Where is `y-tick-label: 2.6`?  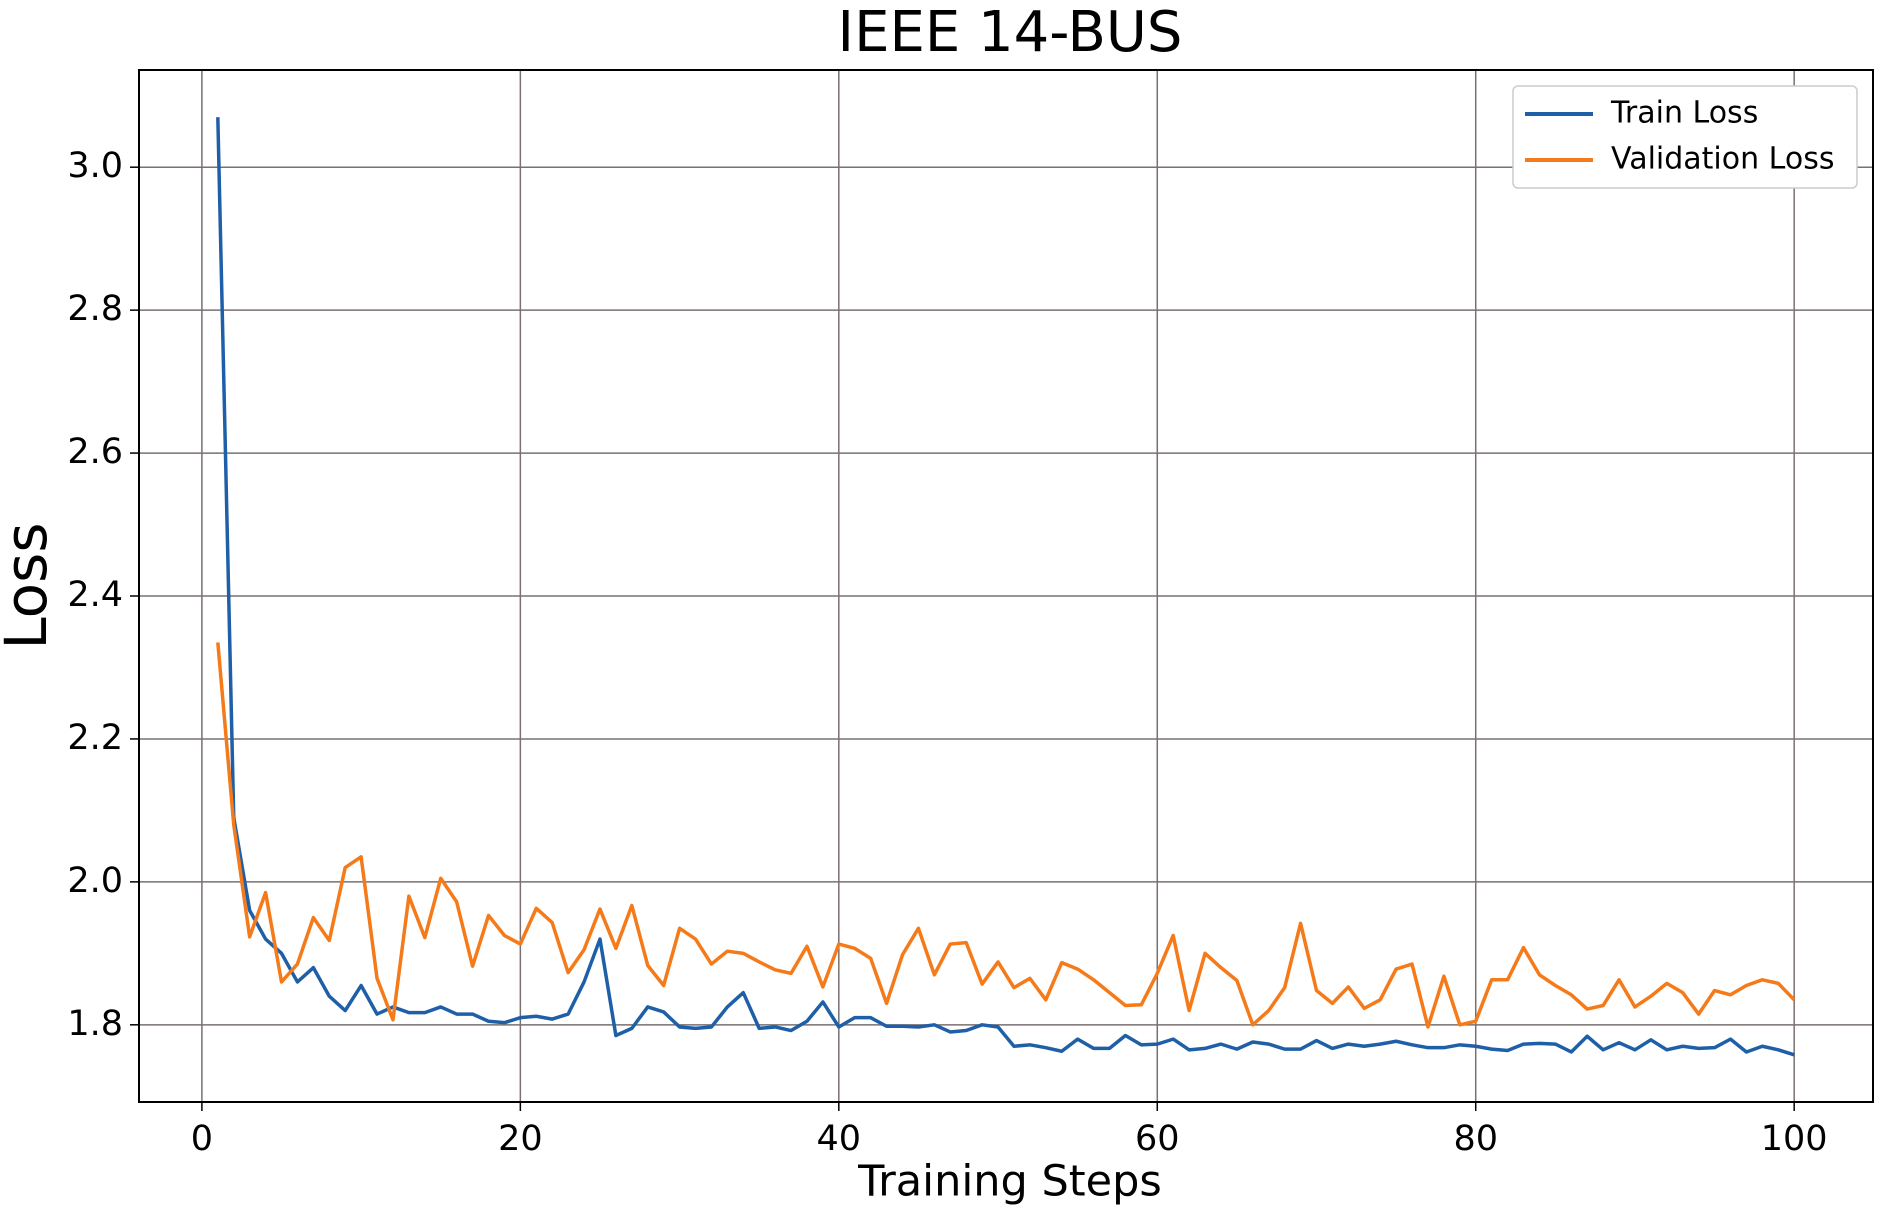 y-tick-label: 2.6 is located at coordinates (95, 452).